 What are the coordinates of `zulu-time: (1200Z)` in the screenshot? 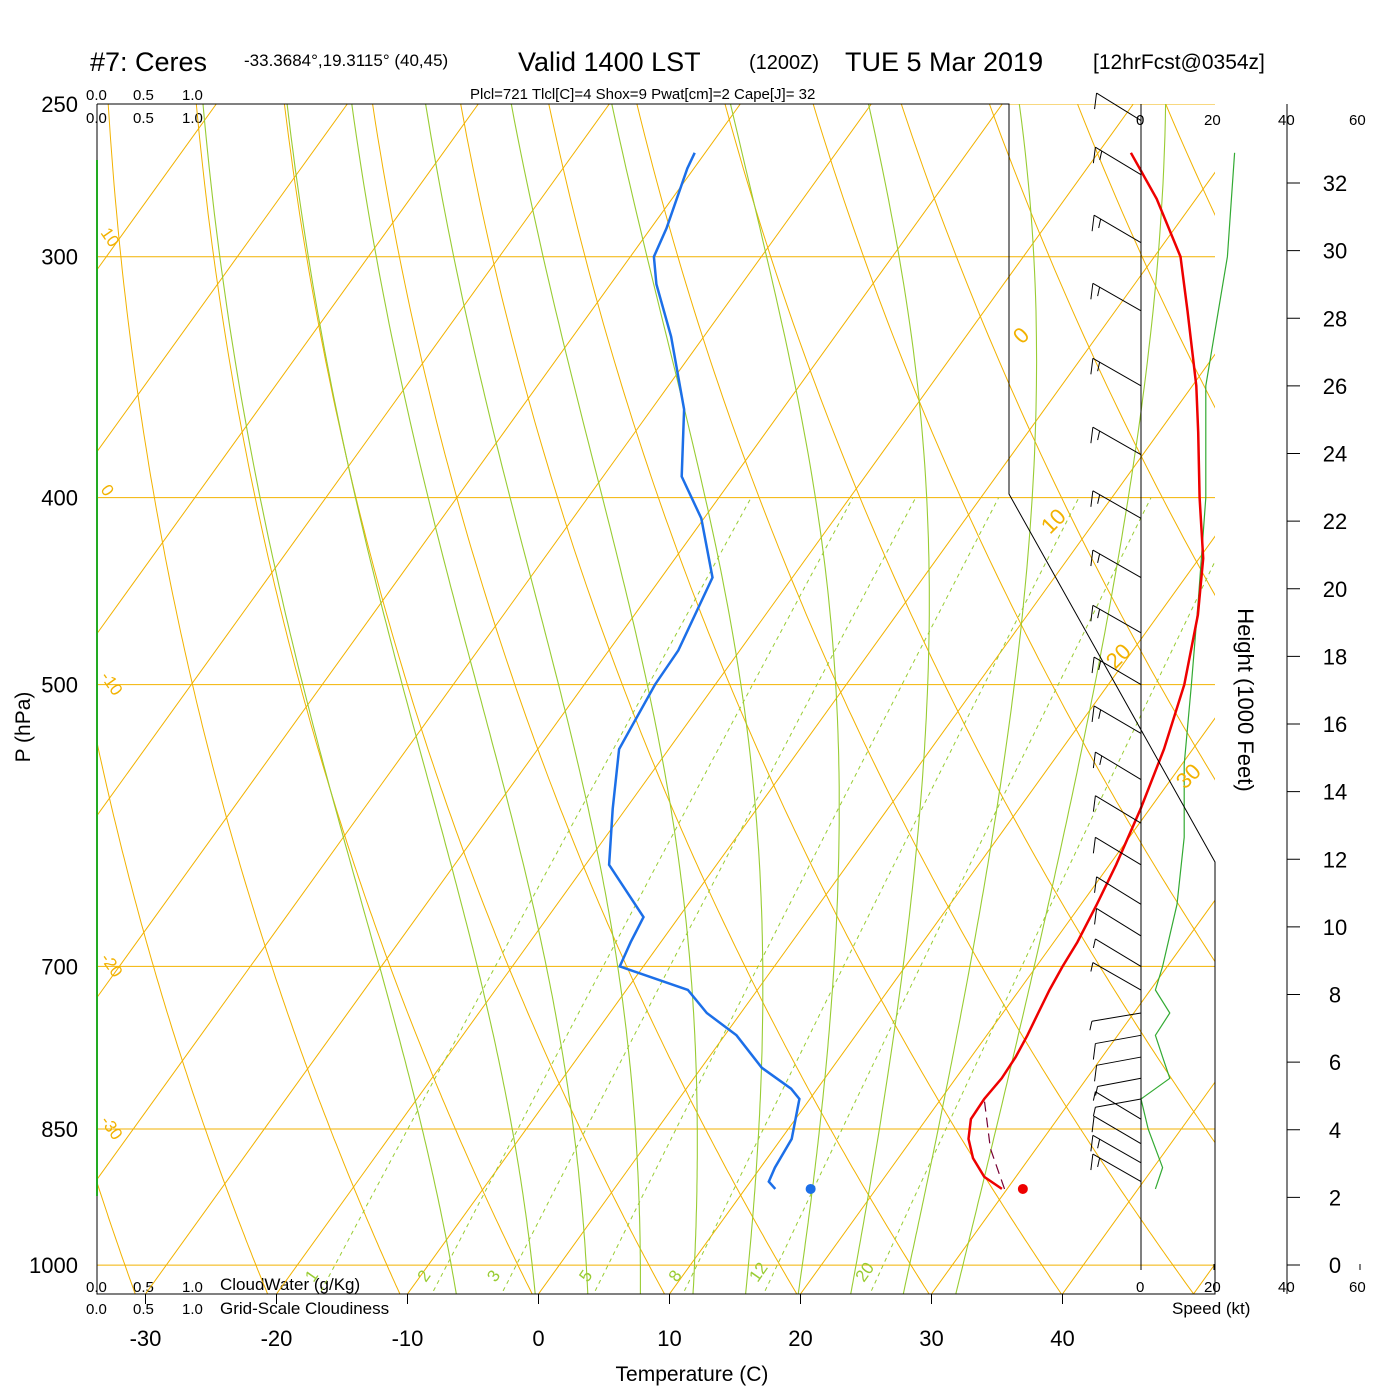 It's located at (784, 63).